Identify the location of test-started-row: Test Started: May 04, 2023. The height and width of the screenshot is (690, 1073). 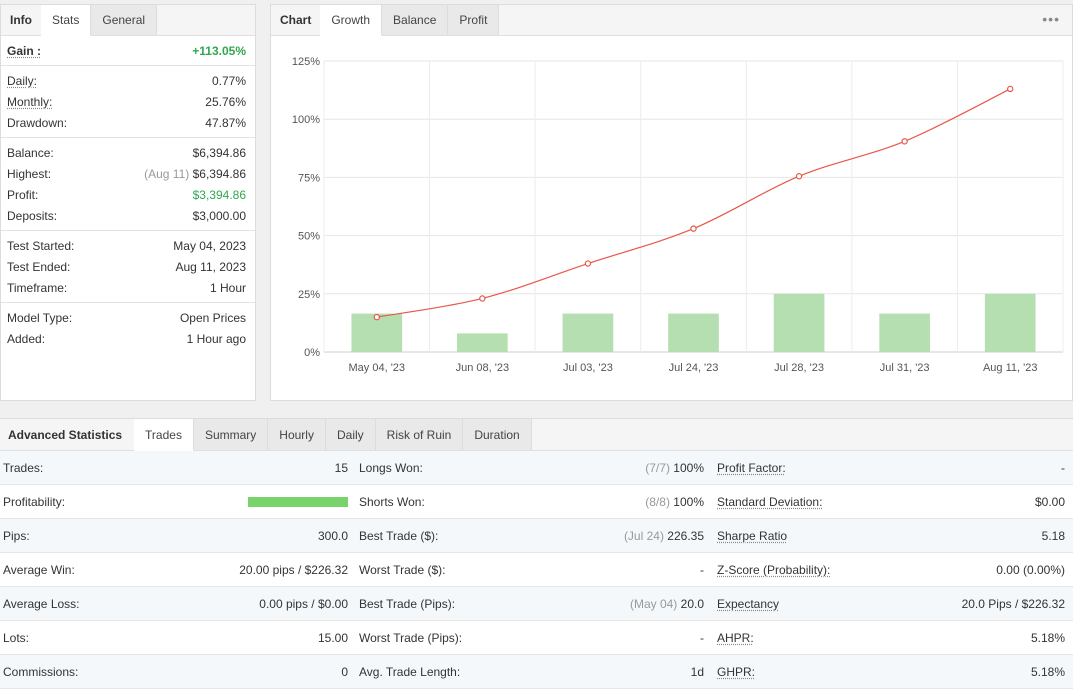
(128, 245).